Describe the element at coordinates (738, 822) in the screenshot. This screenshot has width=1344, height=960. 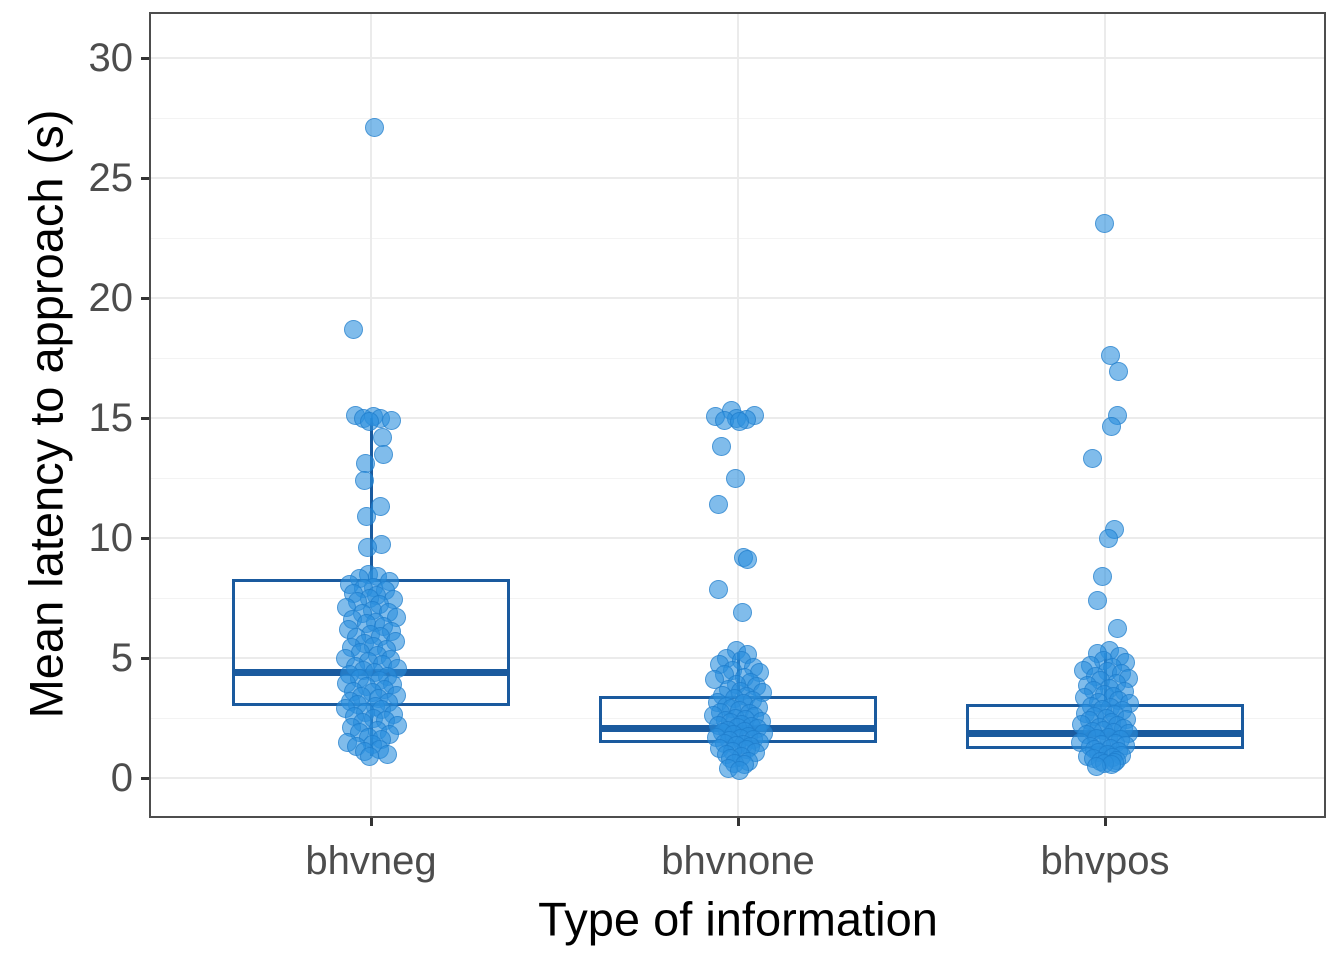
I see `x-tick-mark-bhvnone` at that location.